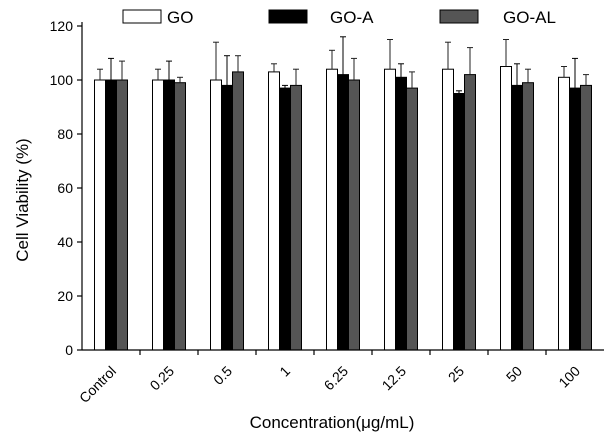 The image size is (604, 433). What do you see at coordinates (352, 17) in the screenshot?
I see `legend-label-go-a: GO-A` at bounding box center [352, 17].